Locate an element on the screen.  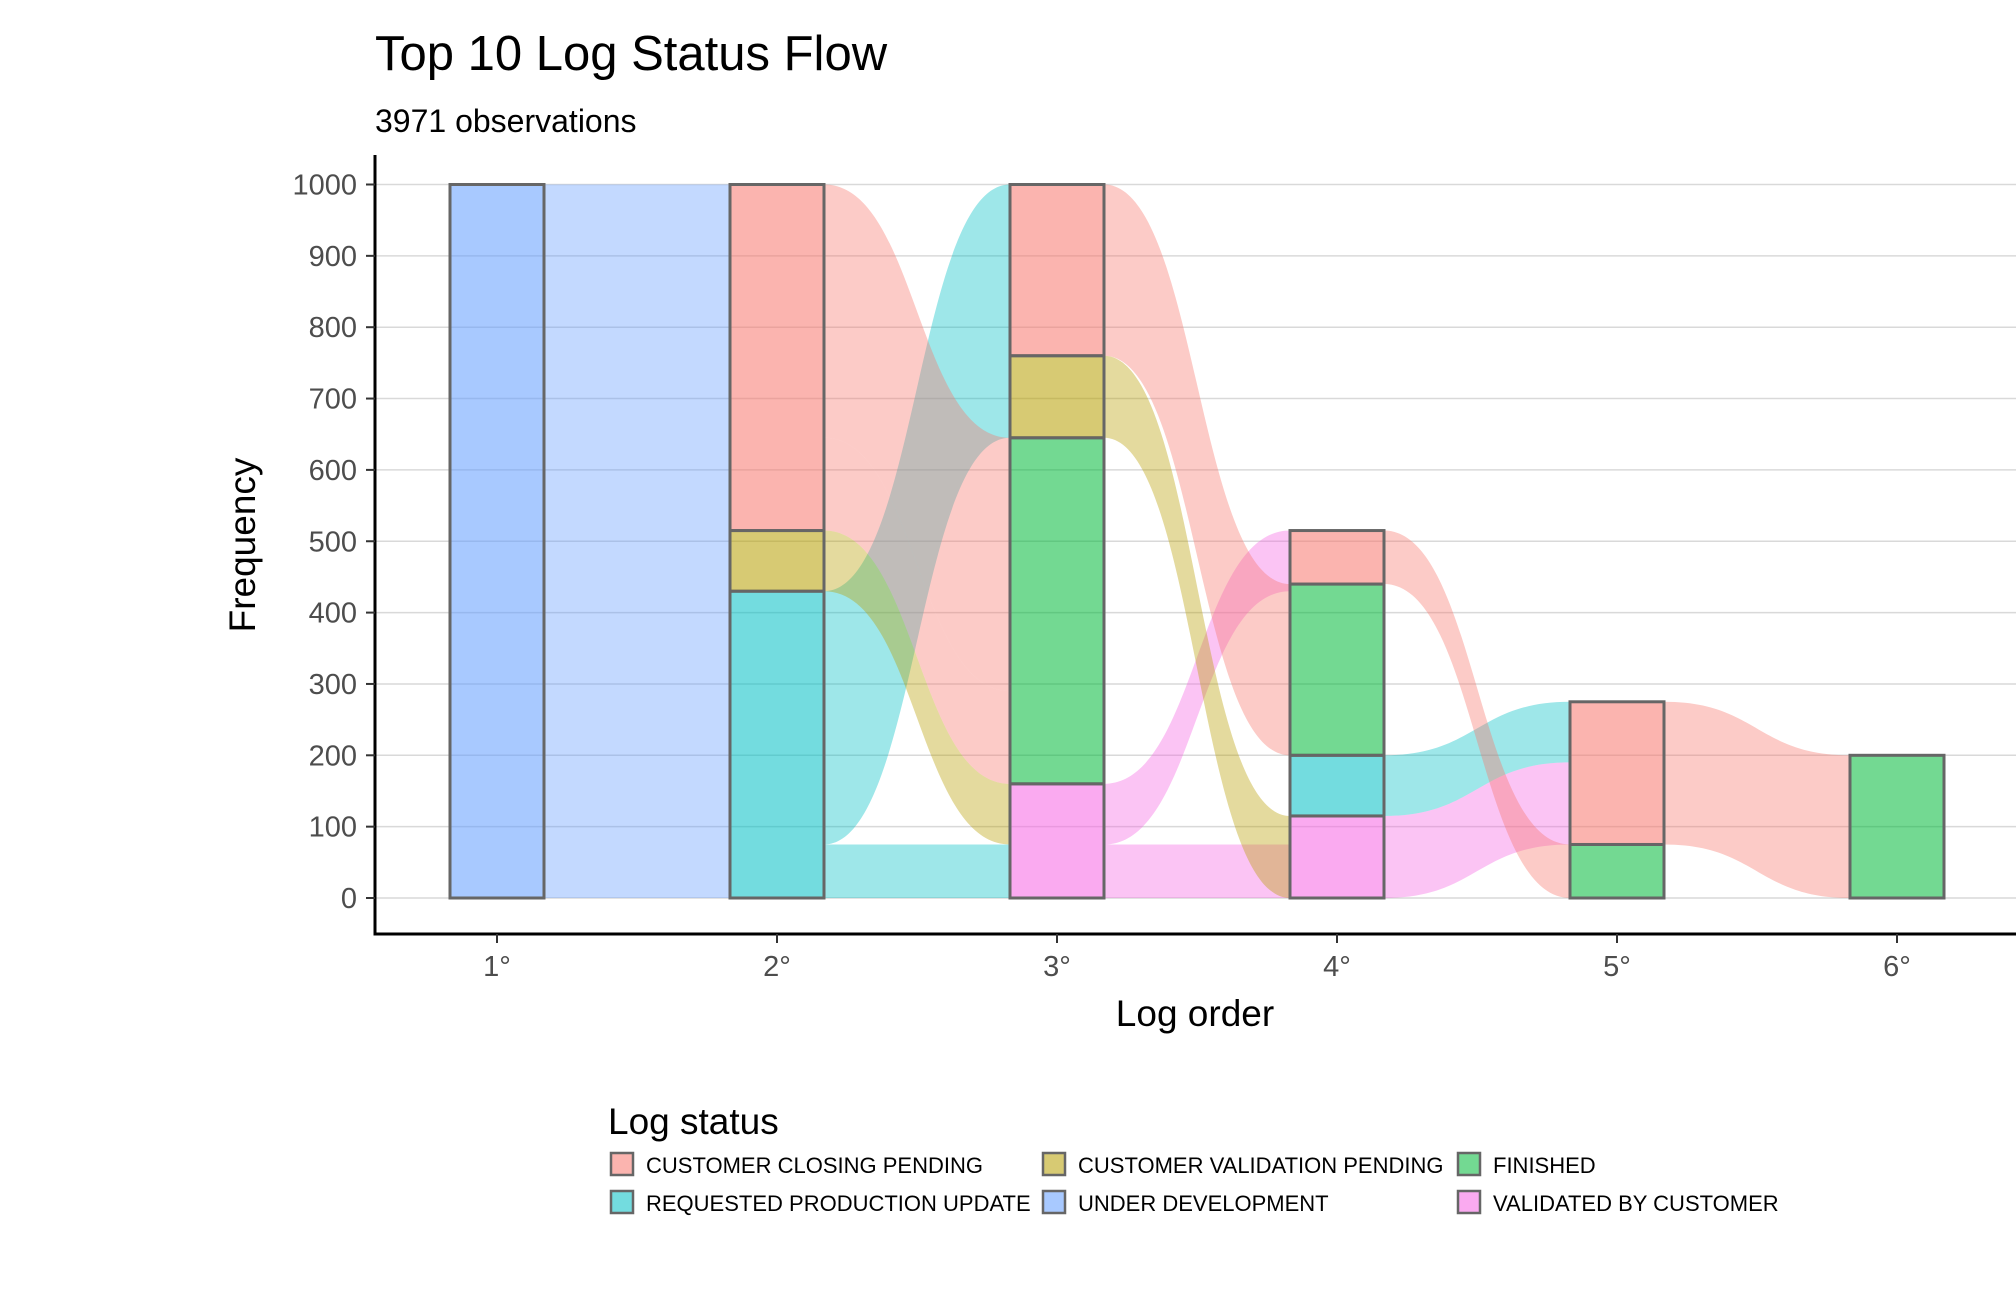
y-tick-label: 900 is located at coordinates (333, 257).